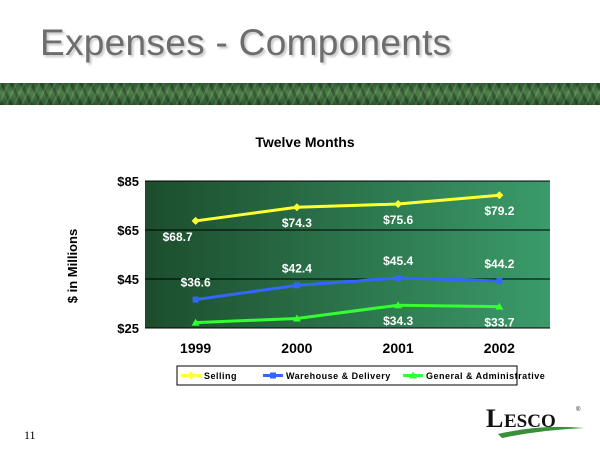  I want to click on lesco-logo: L ESCO ®, so click(535, 421).